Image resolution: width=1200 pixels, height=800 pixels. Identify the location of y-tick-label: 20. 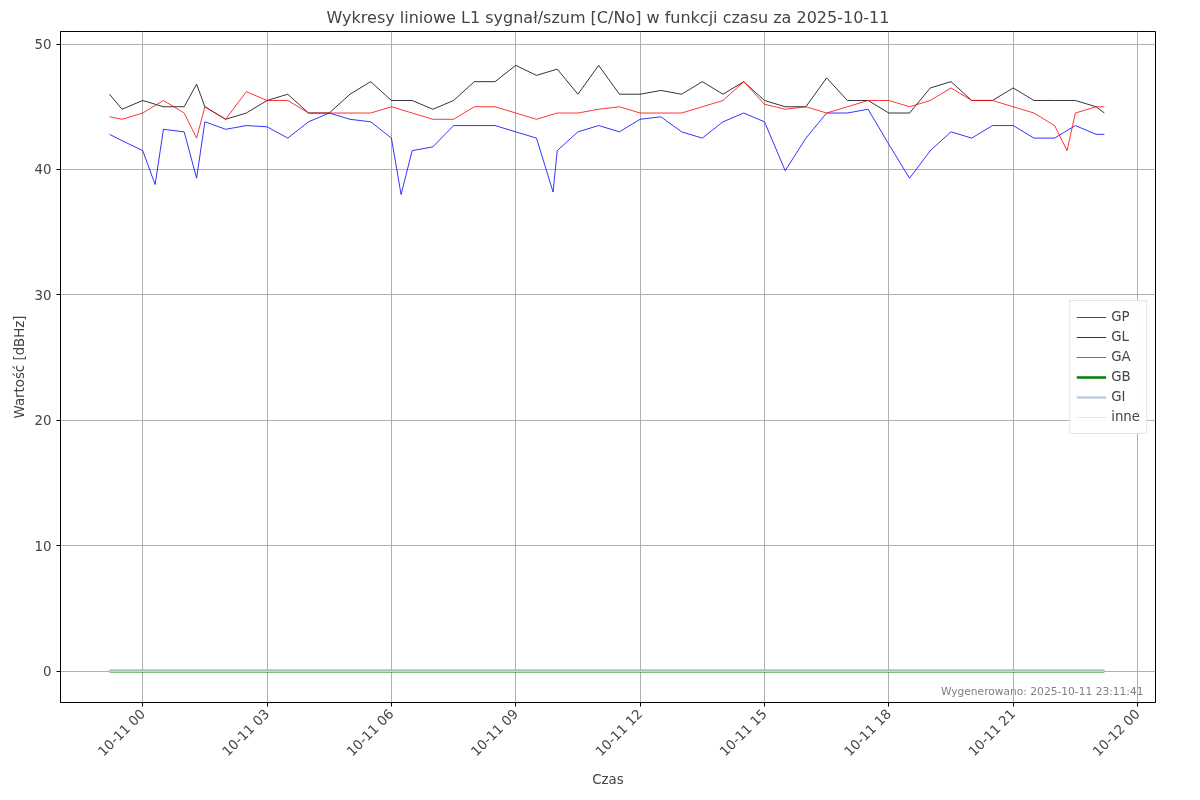
(43, 421).